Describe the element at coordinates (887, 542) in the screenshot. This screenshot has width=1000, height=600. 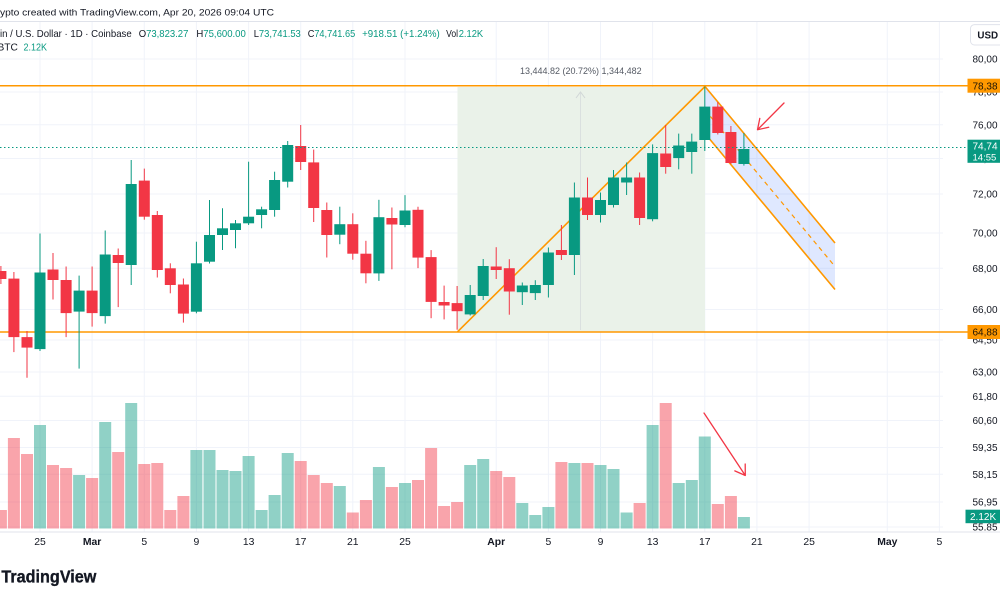
I see `svg-text: May` at that location.